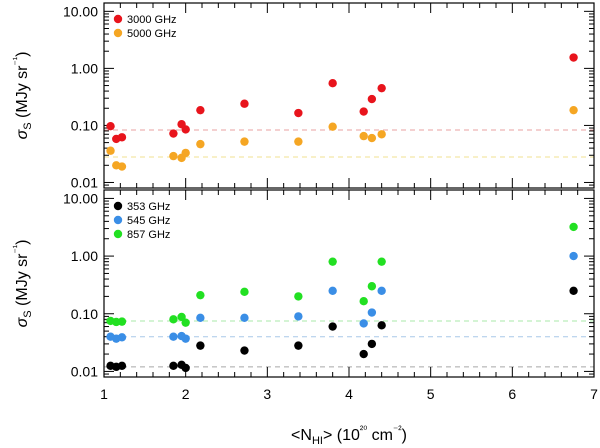  I want to click on legend-label-5000-ghz: 5000 GHz, so click(152, 34).